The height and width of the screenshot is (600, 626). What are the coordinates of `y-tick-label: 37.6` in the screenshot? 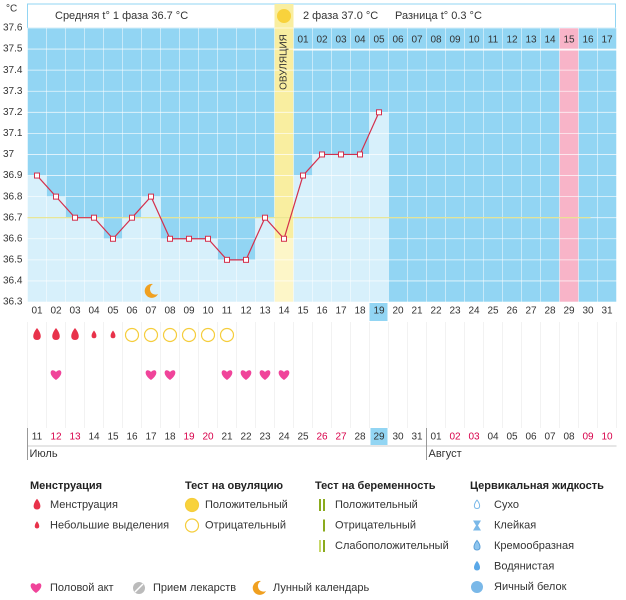 It's located at (13, 28).